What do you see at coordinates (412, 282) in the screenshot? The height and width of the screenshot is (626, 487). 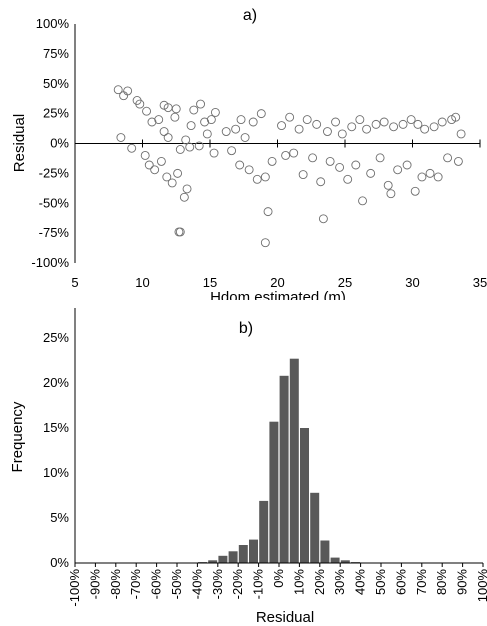 I see `x-tick-label: 30` at bounding box center [412, 282].